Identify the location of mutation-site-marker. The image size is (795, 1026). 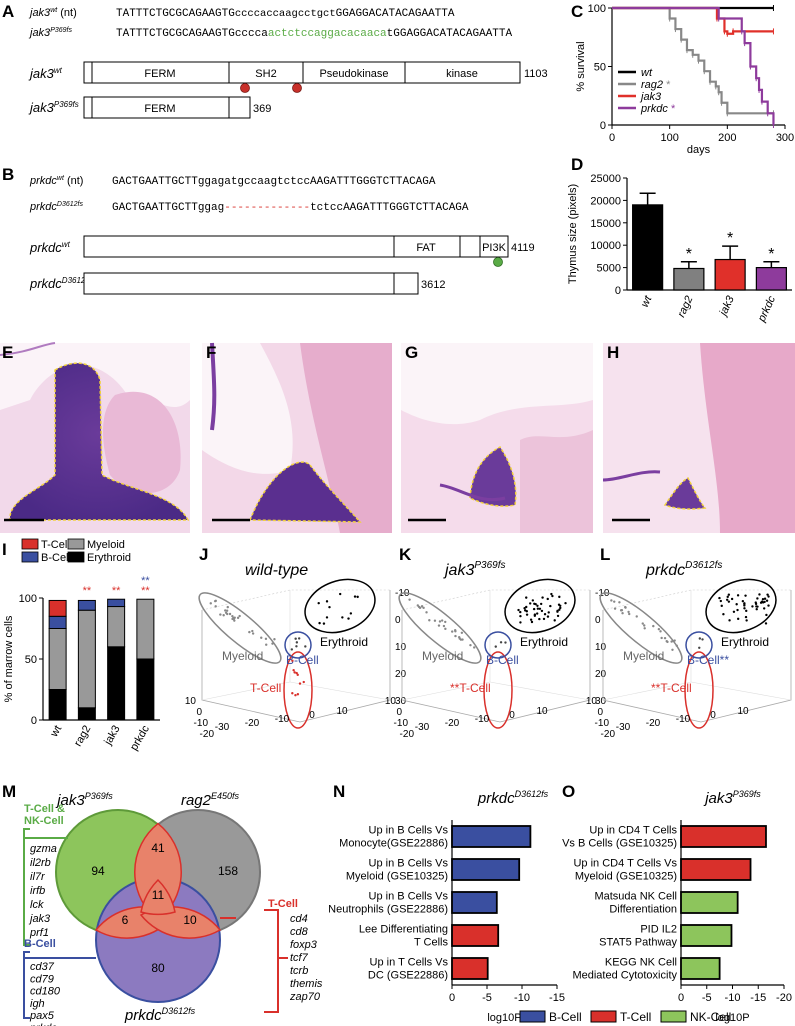
(498, 262).